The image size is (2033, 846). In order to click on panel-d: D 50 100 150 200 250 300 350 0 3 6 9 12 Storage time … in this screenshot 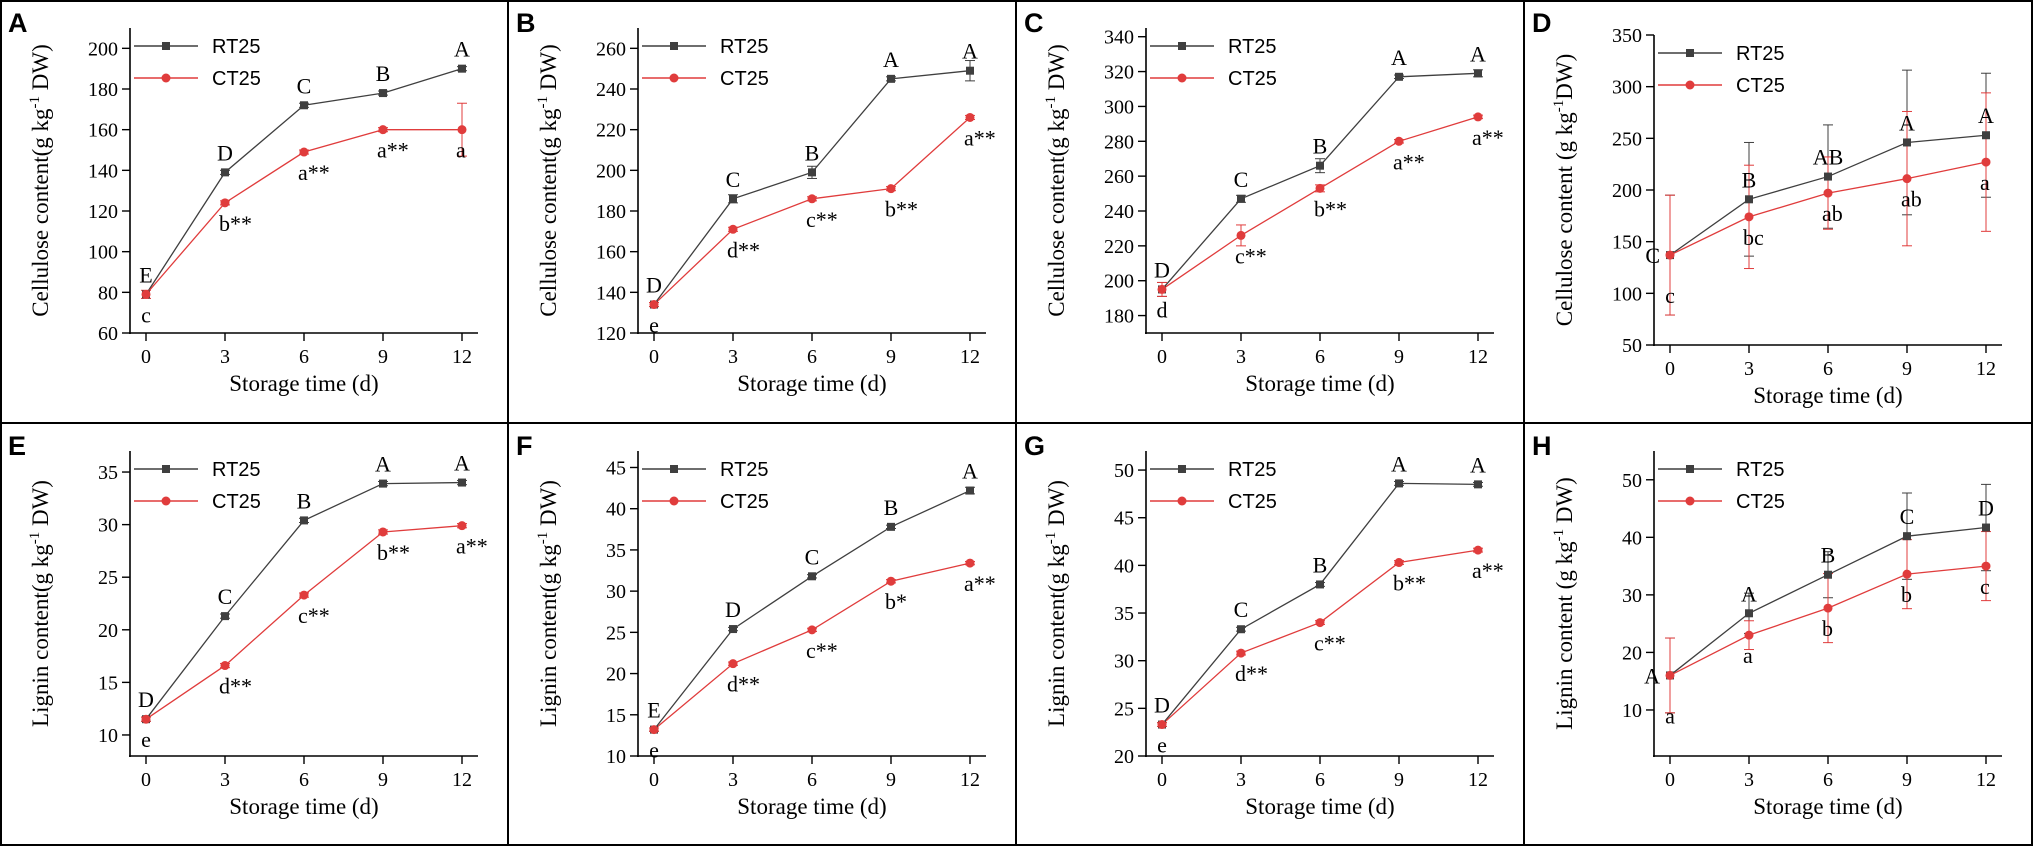, I will do `click(1767, 208)`.